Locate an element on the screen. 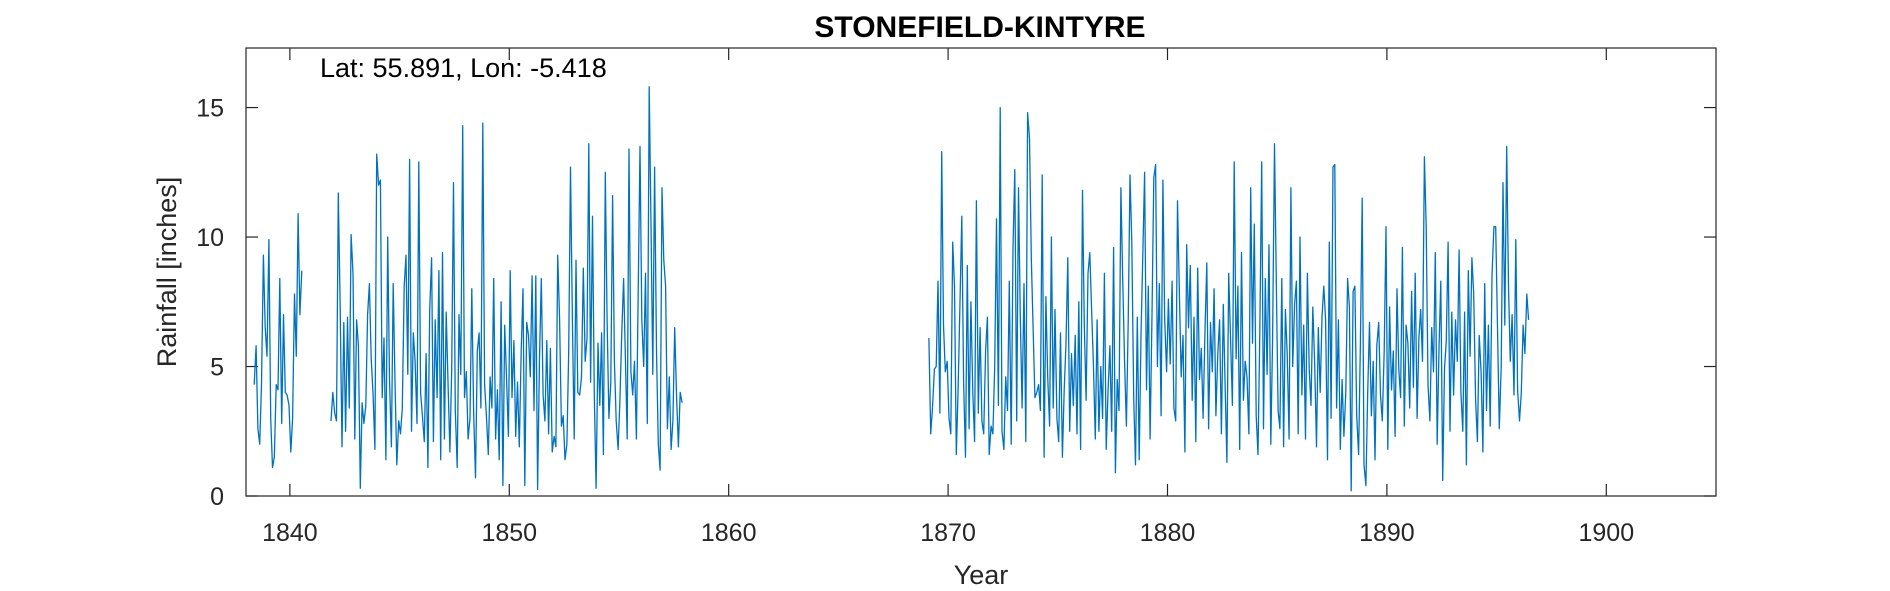 The height and width of the screenshot is (591, 1890). x-tick-label-1860: 1860 is located at coordinates (729, 533).